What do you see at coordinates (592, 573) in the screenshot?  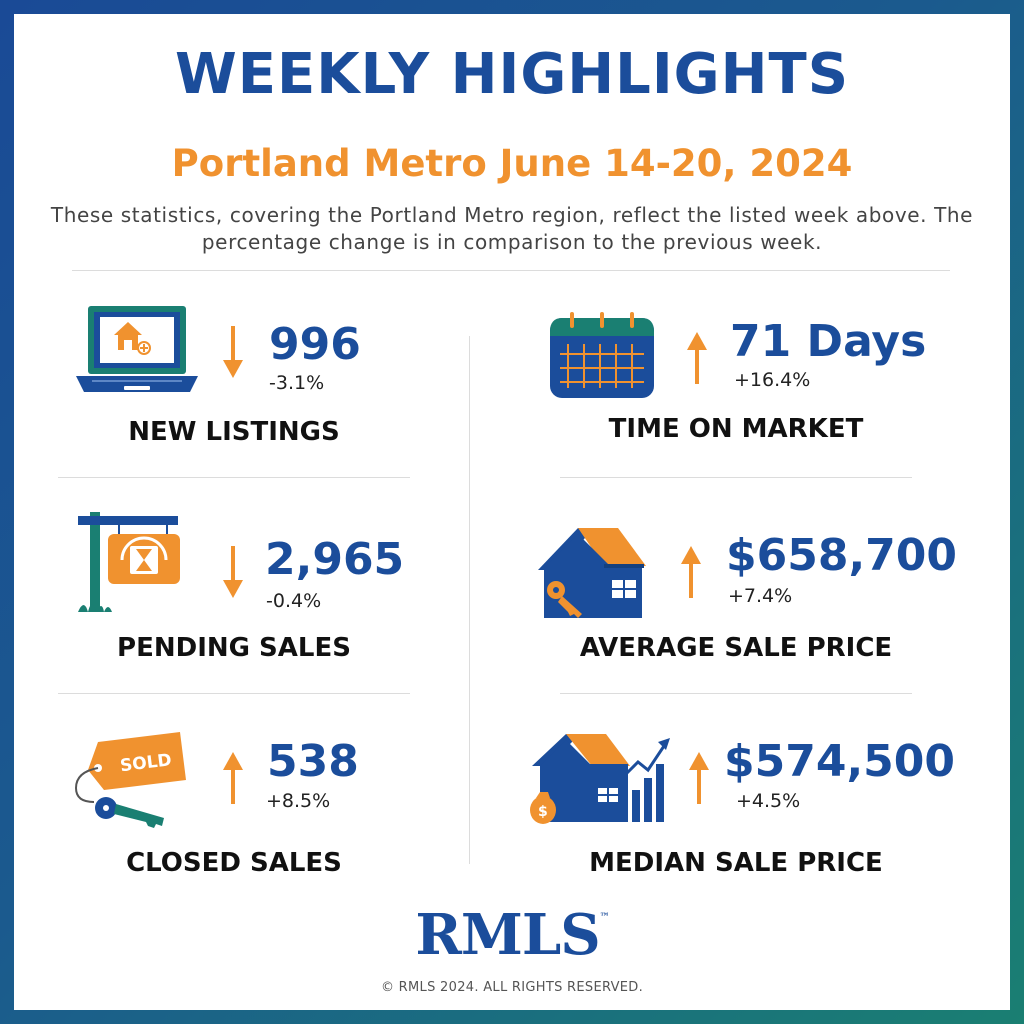 I see `house-key-icon` at bounding box center [592, 573].